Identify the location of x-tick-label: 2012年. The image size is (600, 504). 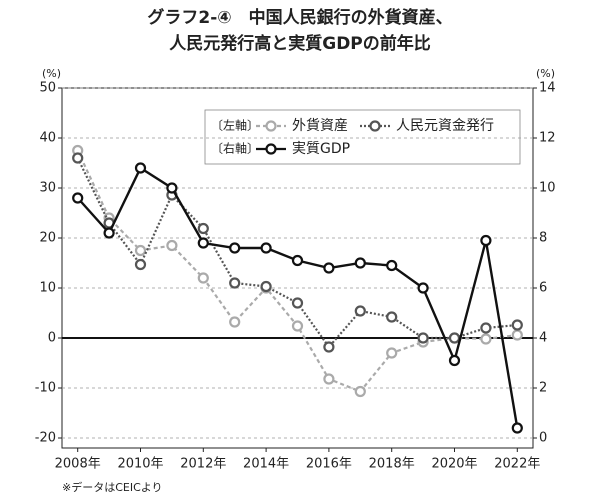
(203, 464).